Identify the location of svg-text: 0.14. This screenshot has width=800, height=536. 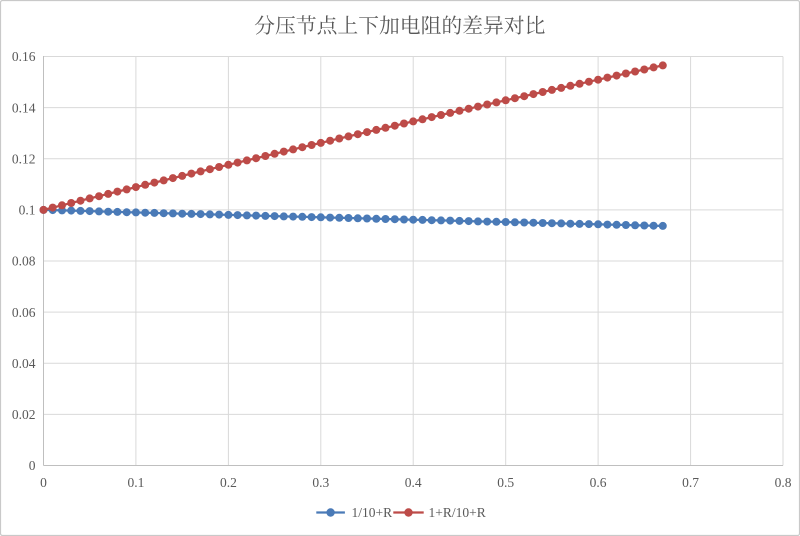
(24, 107).